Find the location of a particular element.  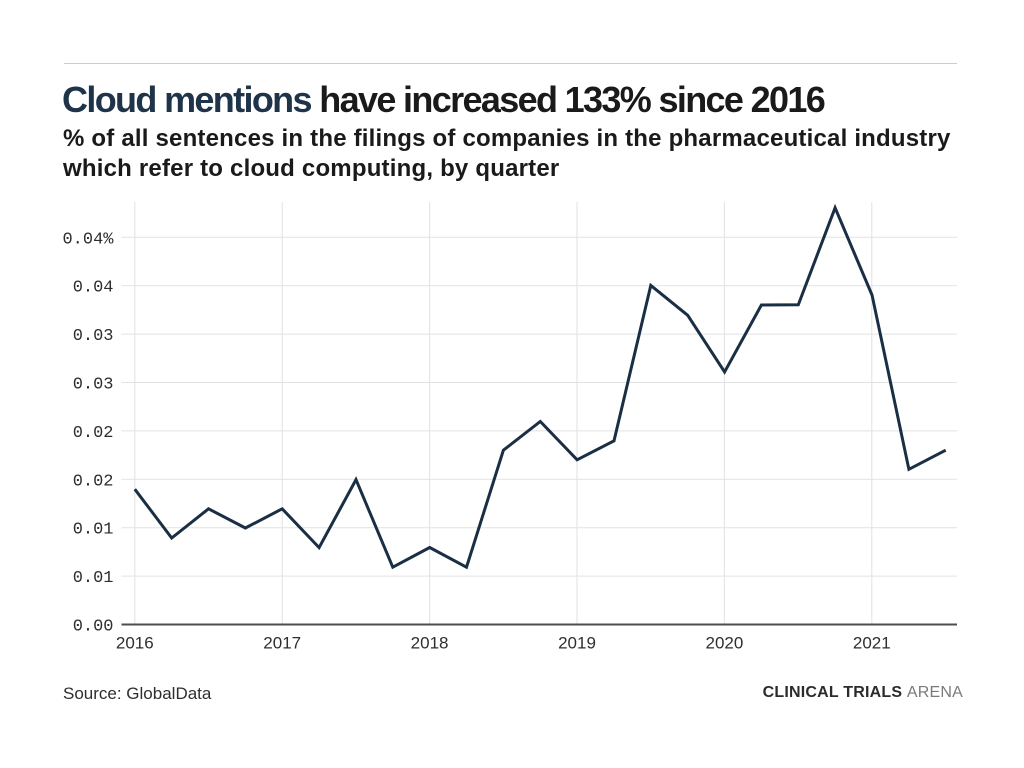

svg-text: 0.04% is located at coordinates (88, 239).